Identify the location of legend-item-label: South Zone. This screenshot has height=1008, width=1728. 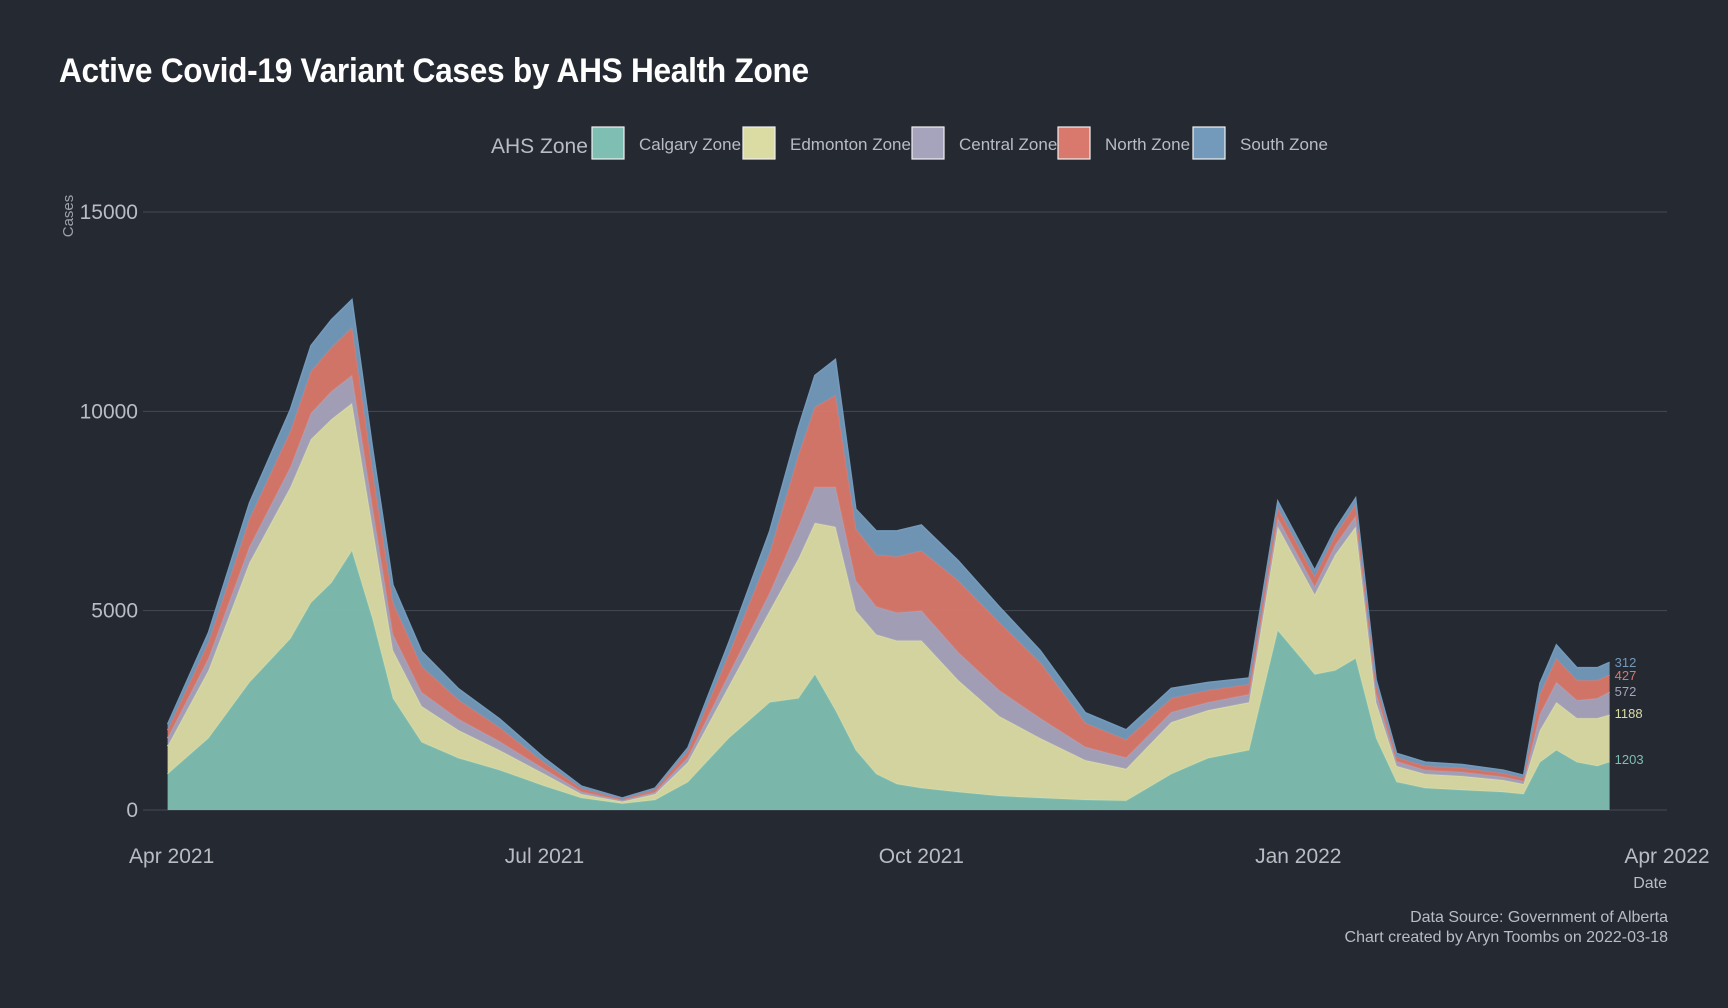
(1284, 144).